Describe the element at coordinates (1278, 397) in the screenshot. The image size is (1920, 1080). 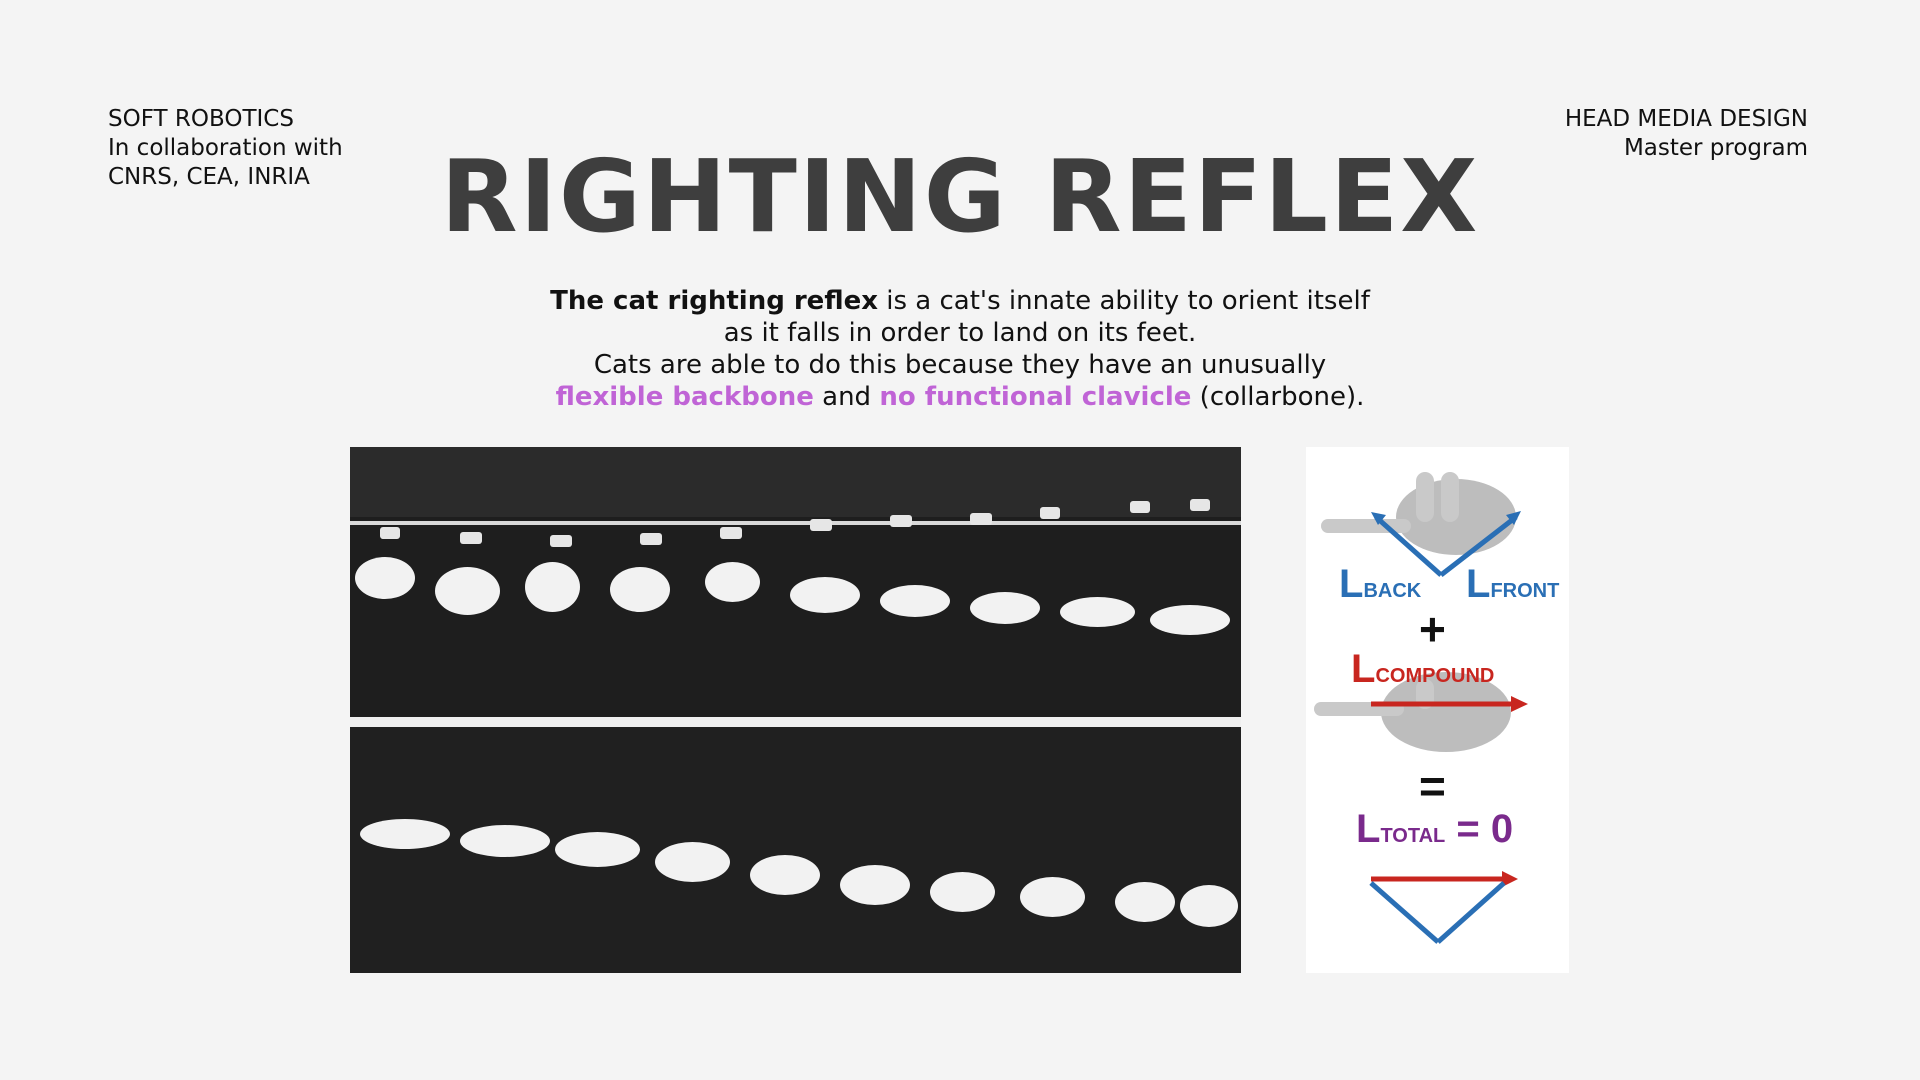
I see `description-tail: (collarbone).` at that location.